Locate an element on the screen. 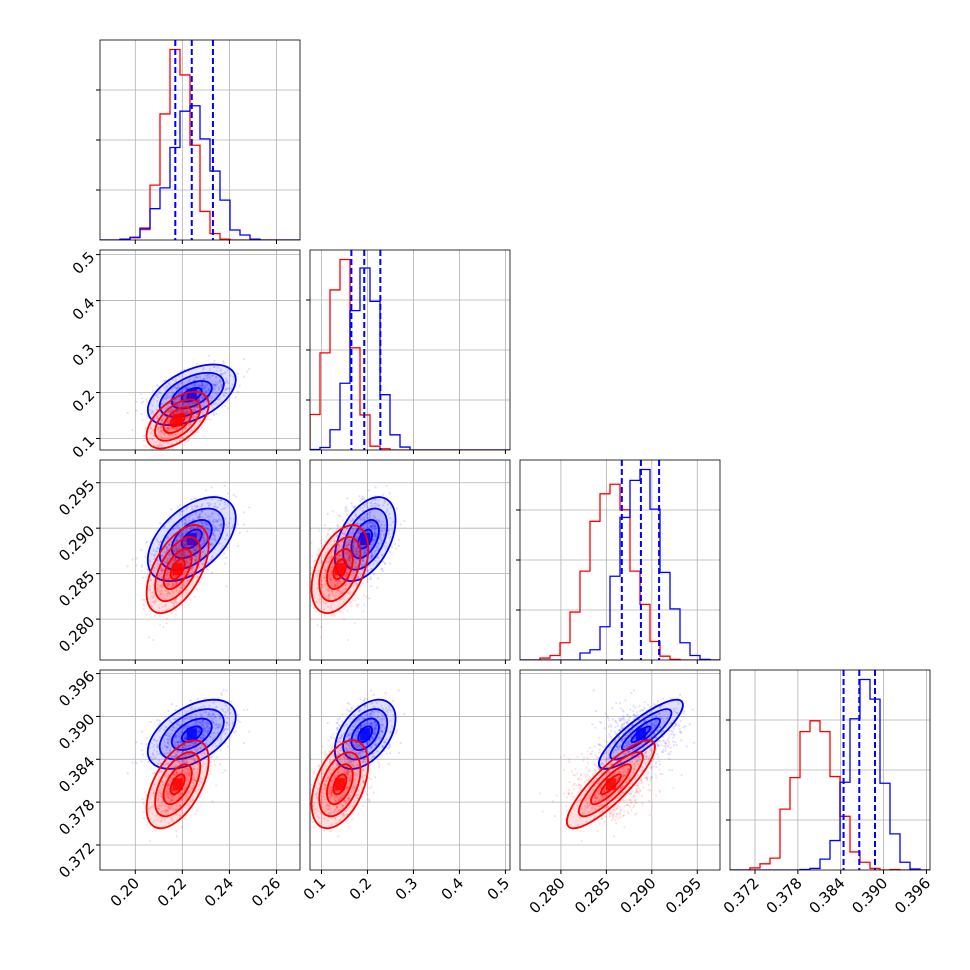 The image size is (970, 970). panel-frame is located at coordinates (620, 560).